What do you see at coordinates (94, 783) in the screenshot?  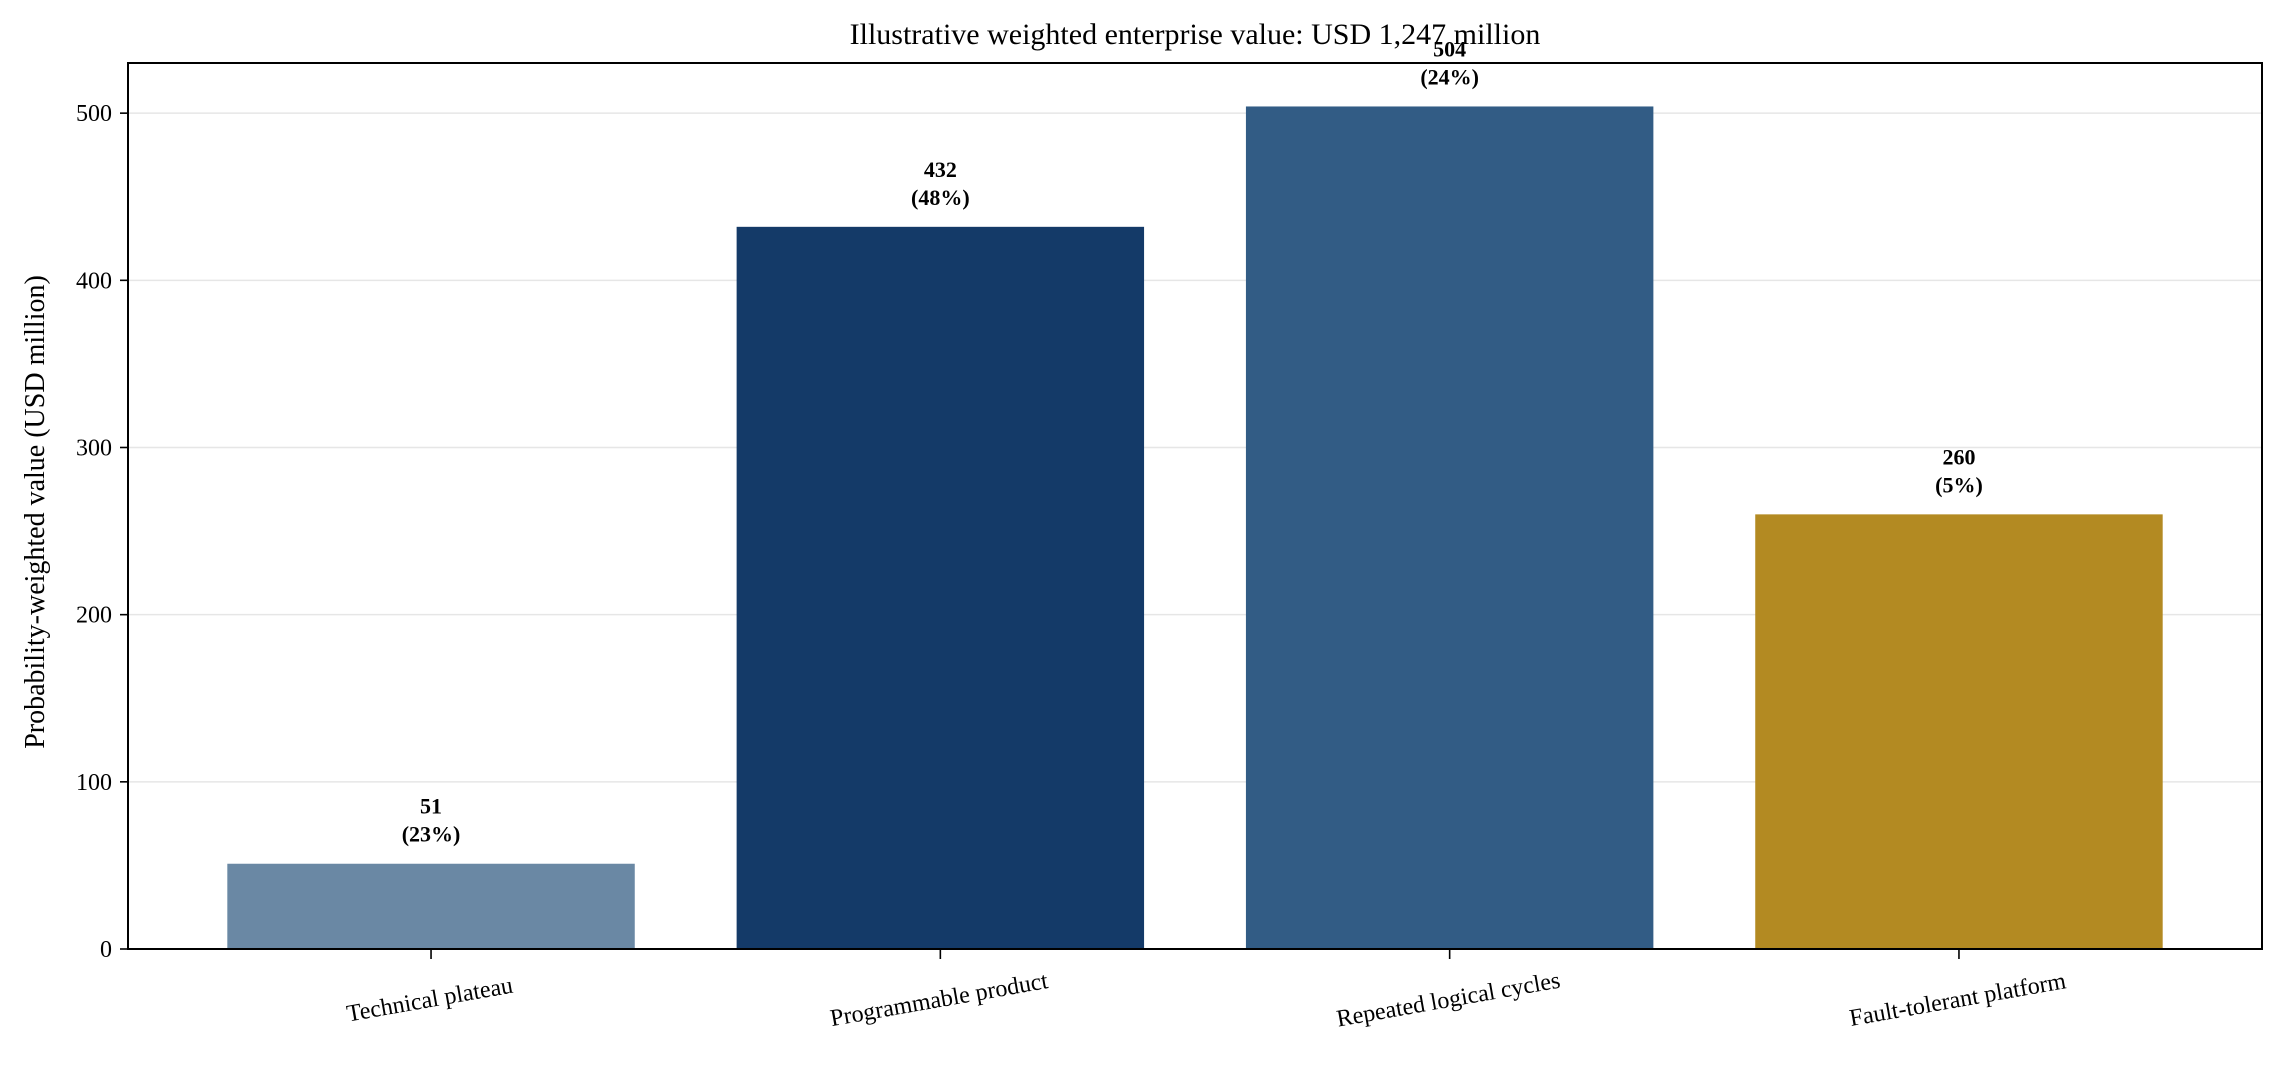 I see `y-tick-label: 100` at bounding box center [94, 783].